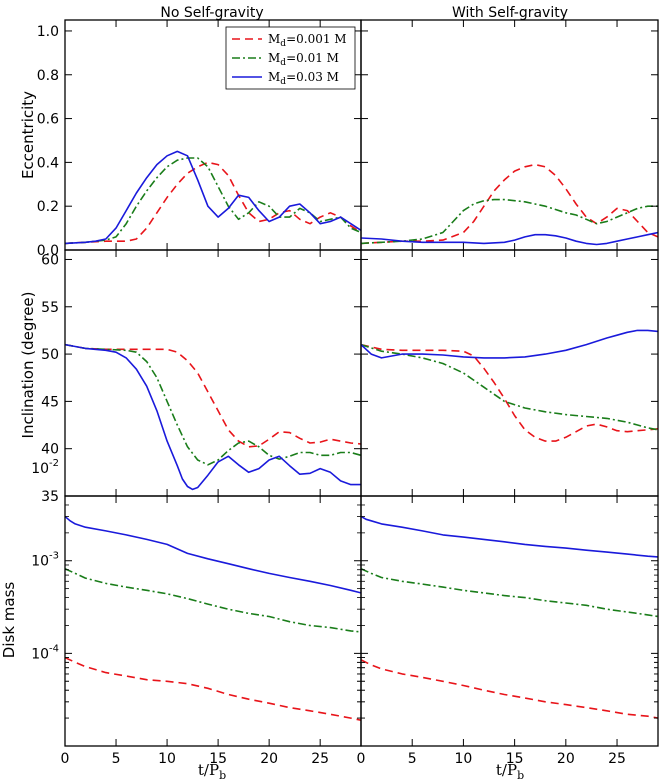  Describe the element at coordinates (212, 771) in the screenshot. I see `x-axis-label-left: t/Pb` at that location.